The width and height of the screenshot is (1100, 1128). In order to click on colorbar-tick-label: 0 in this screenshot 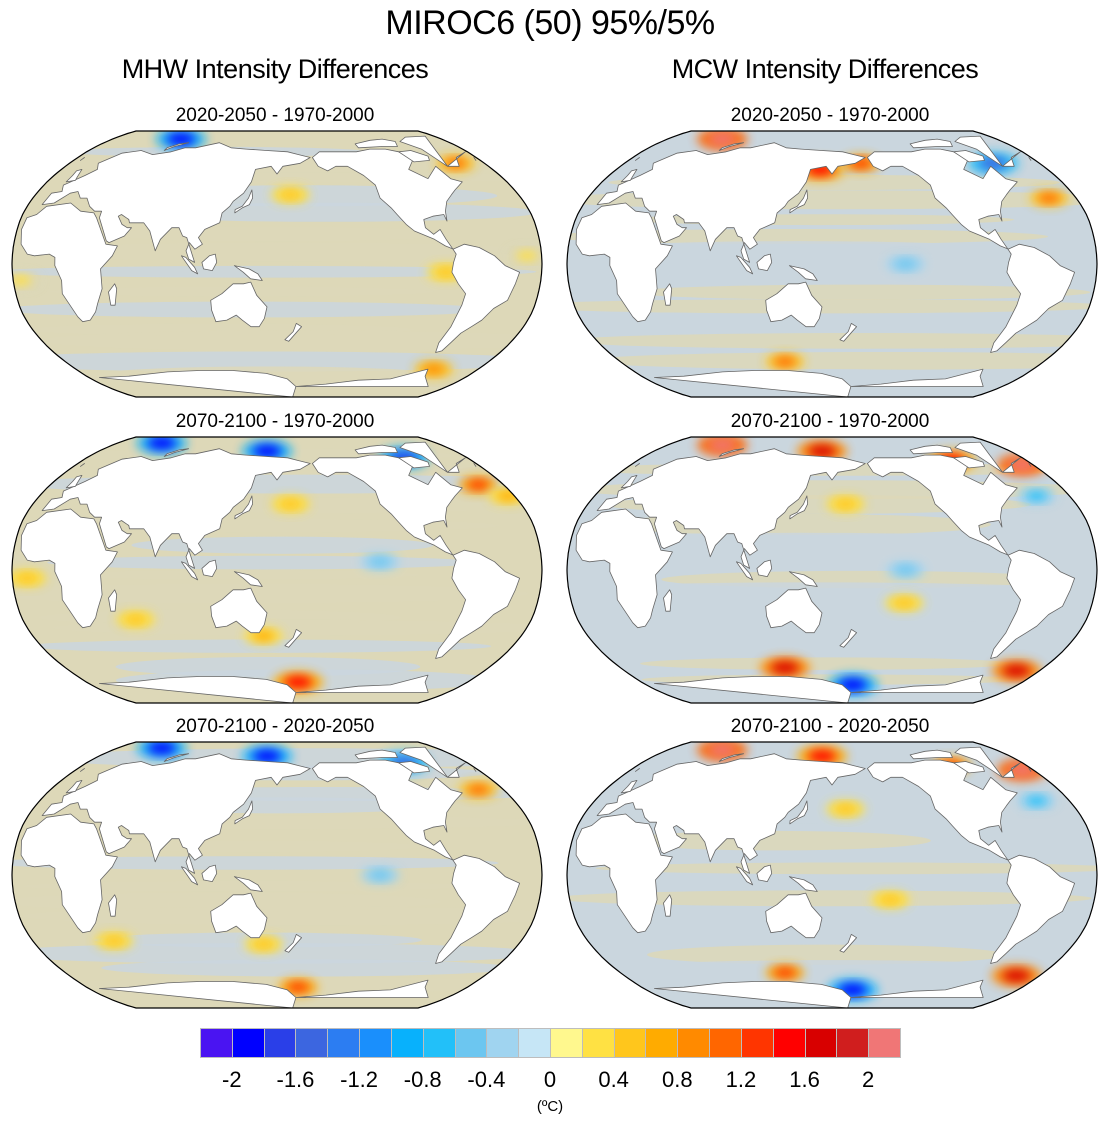, I will do `click(550, 1079)`.